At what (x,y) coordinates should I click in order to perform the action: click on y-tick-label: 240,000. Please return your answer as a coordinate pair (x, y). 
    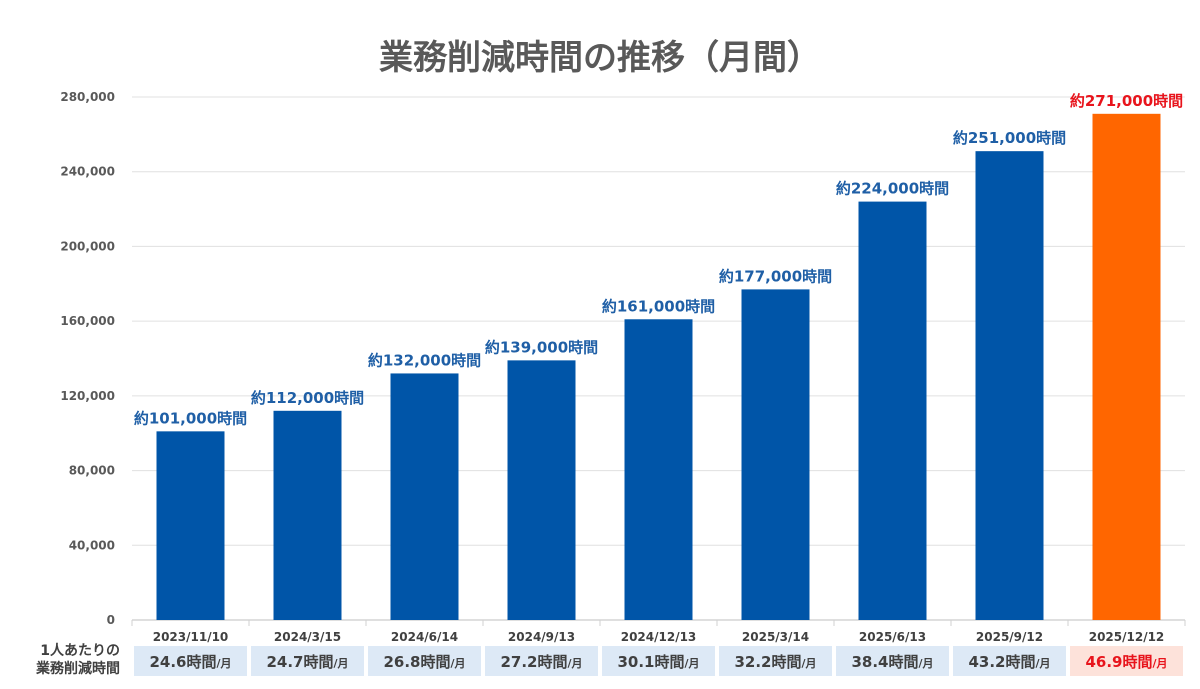
    Looking at the image, I should click on (87, 172).